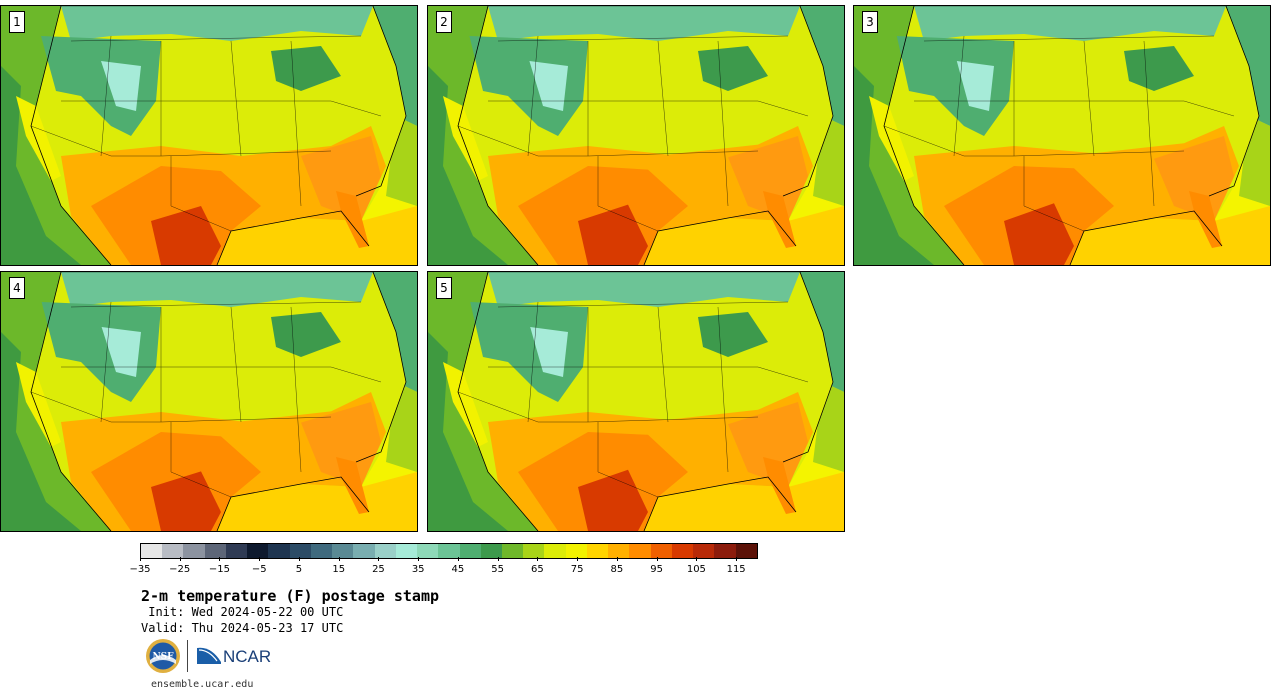 This screenshot has width=1280, height=696. I want to click on colorbar-tick-label: 95, so click(657, 569).